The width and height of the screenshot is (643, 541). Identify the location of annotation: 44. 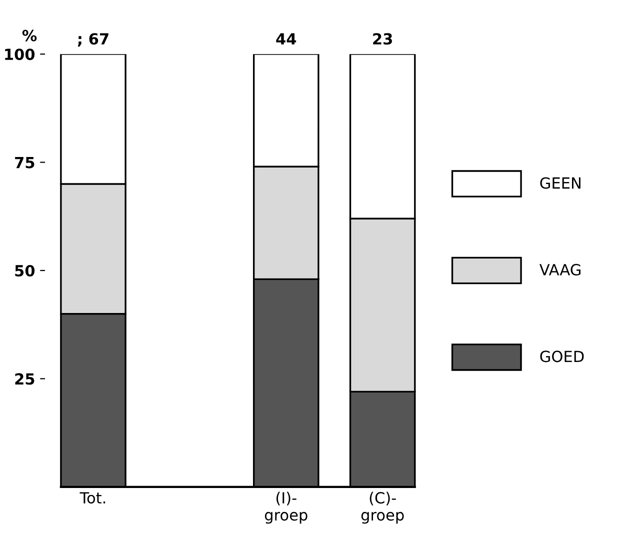
(286, 38).